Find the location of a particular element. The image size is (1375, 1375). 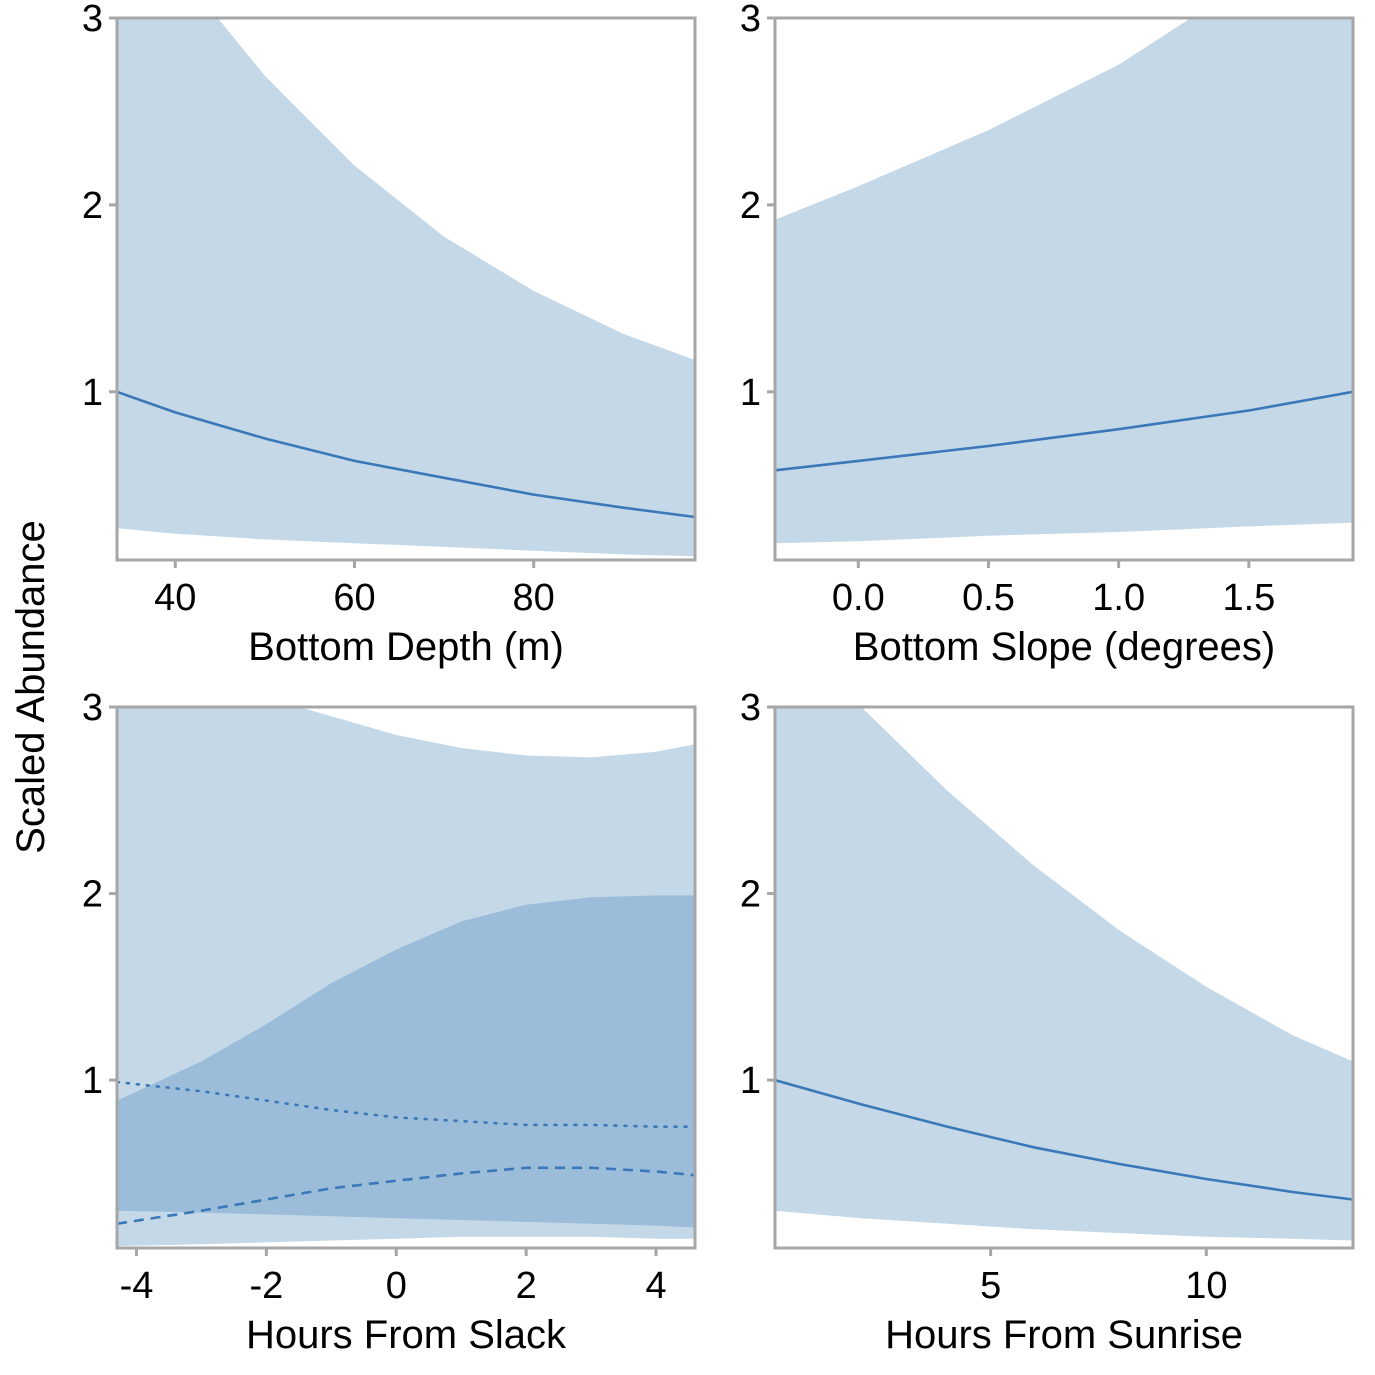

x-tick-label: 10 is located at coordinates (1206, 1286).